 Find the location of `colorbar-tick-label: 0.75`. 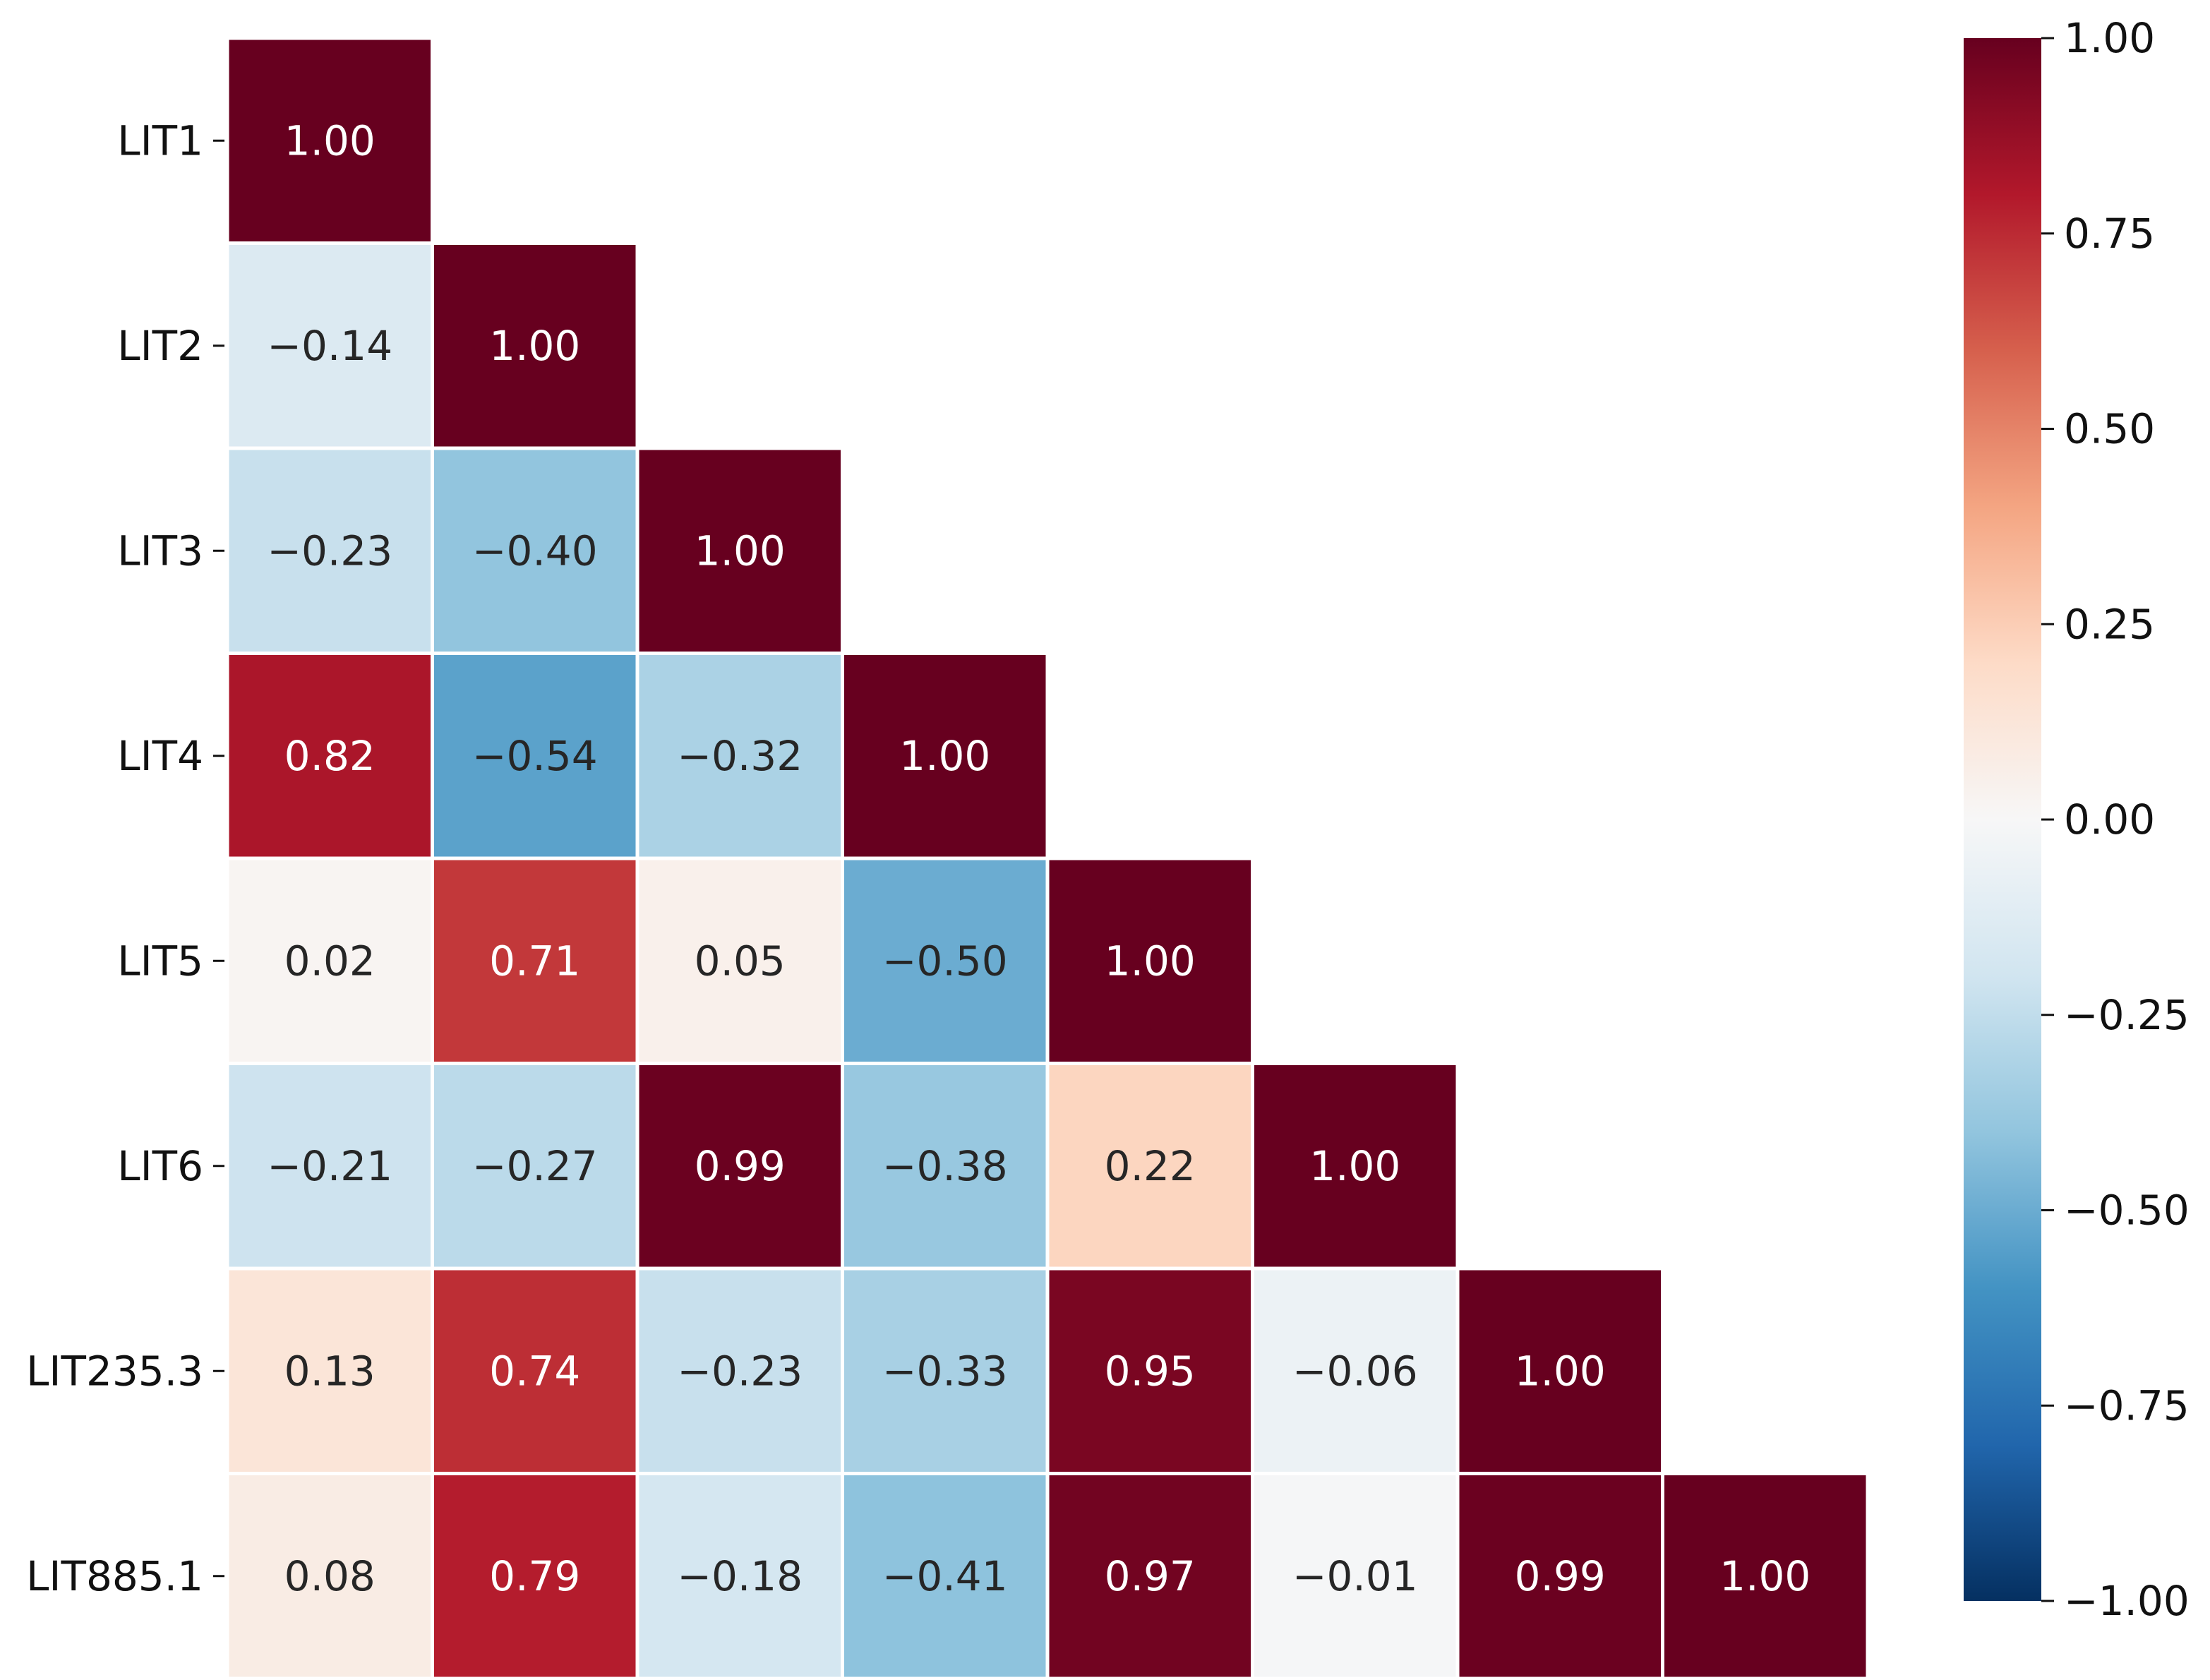

colorbar-tick-label: 0.75 is located at coordinates (2109, 234).